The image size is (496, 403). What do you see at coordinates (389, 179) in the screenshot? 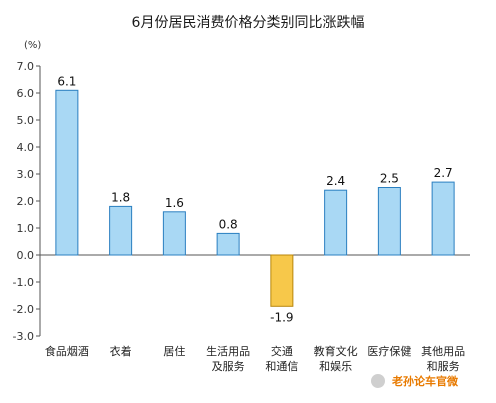
I see `data-label: 2.5` at bounding box center [389, 179].